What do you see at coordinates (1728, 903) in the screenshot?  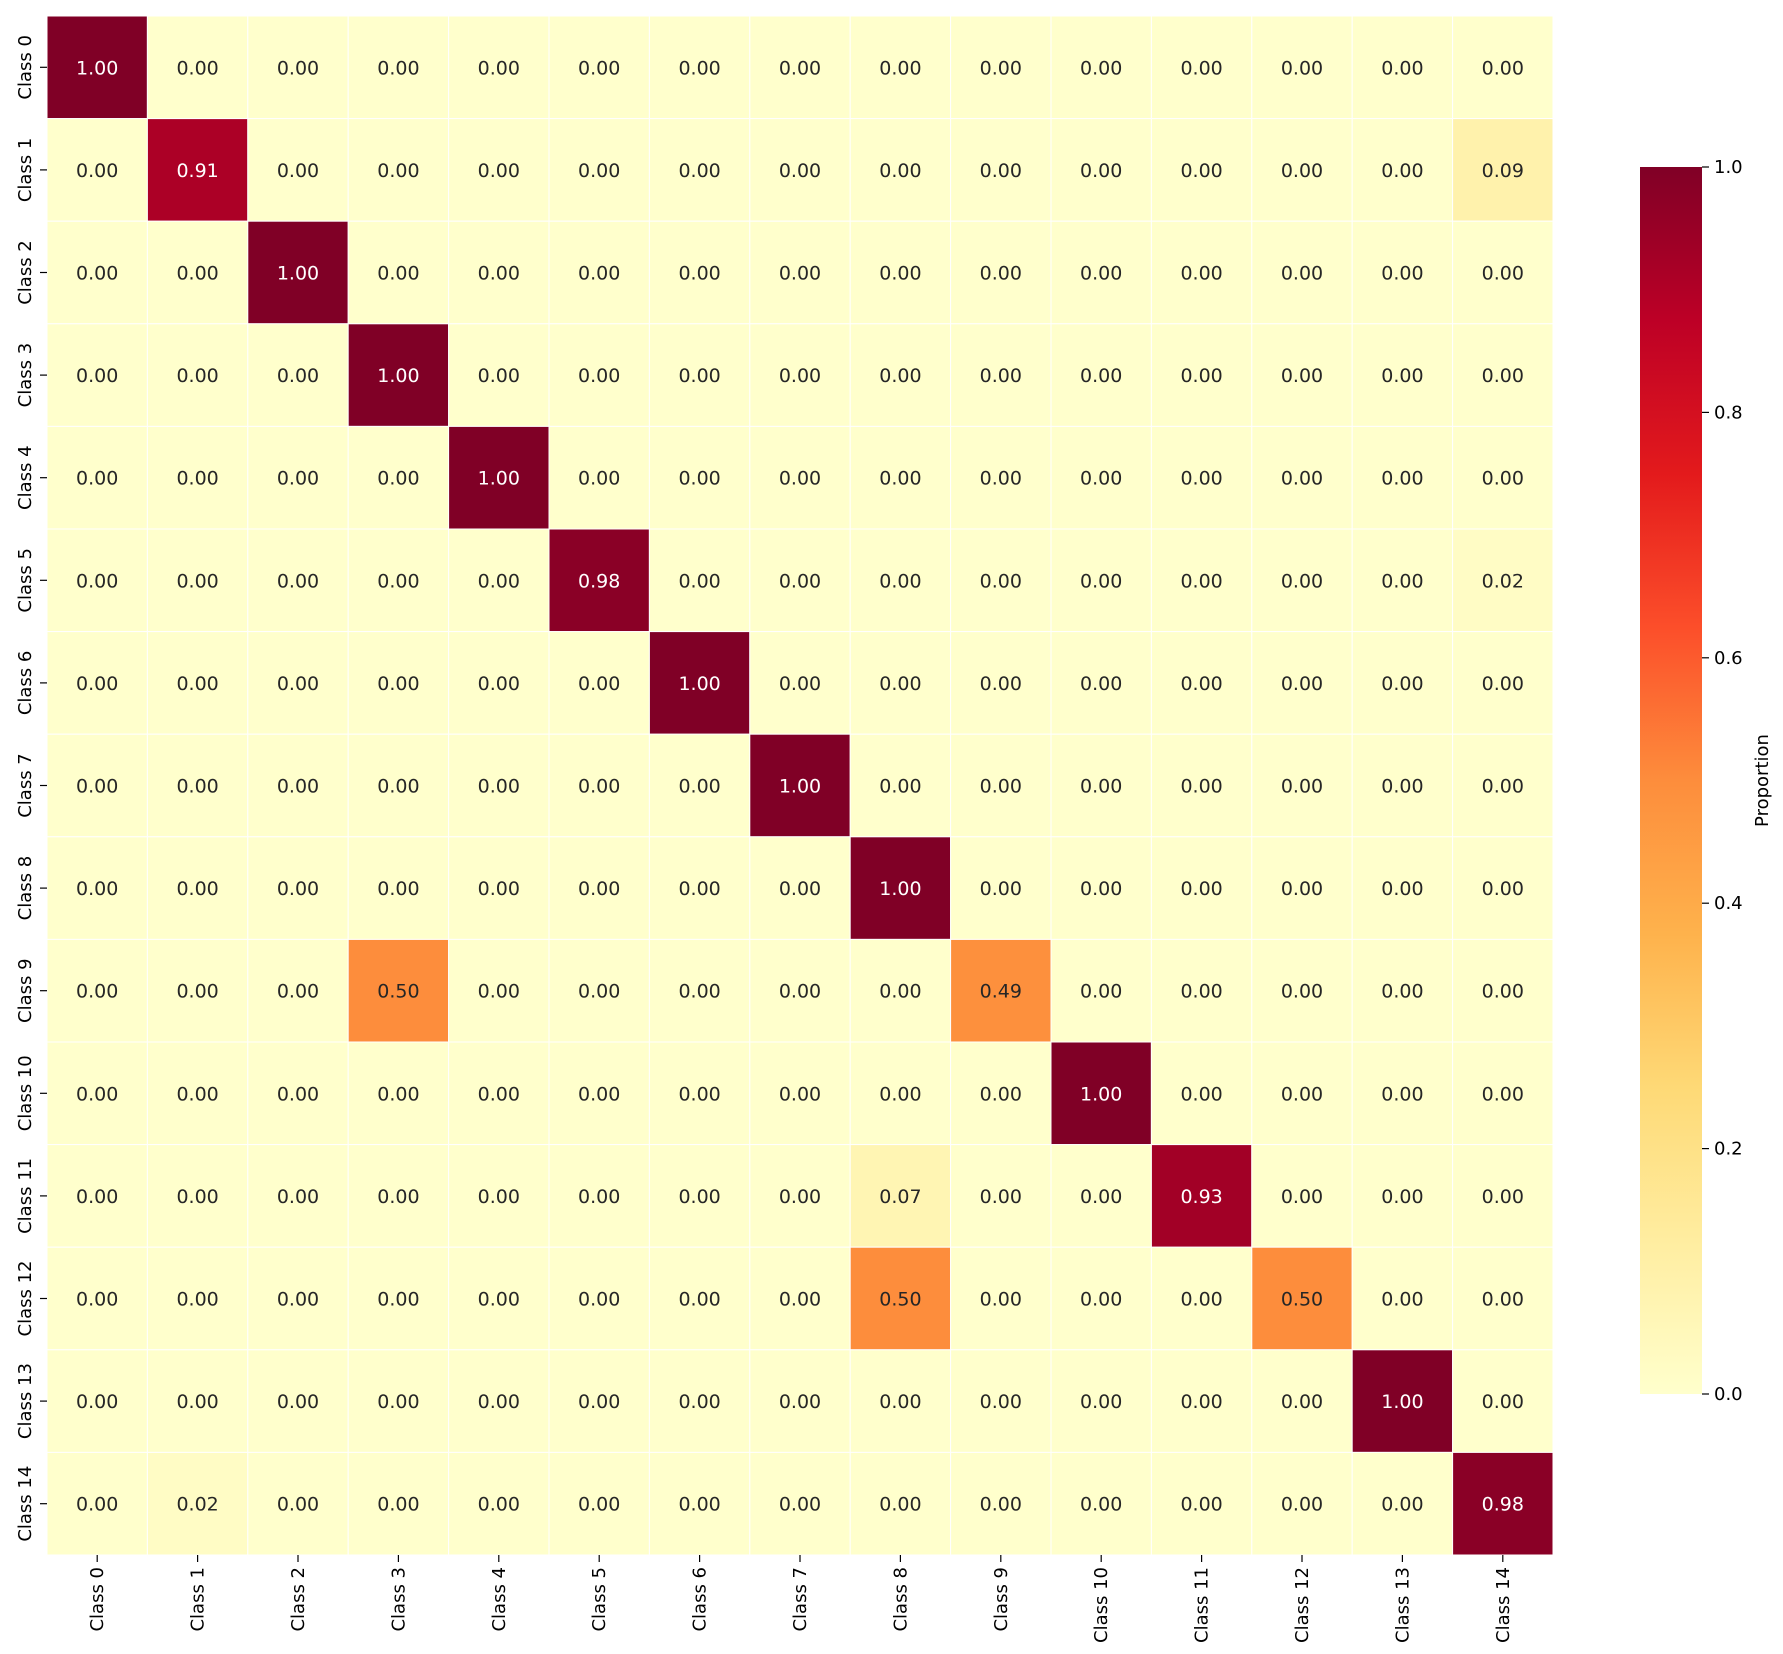 I see `colorbar-tick-label: 0.4` at bounding box center [1728, 903].